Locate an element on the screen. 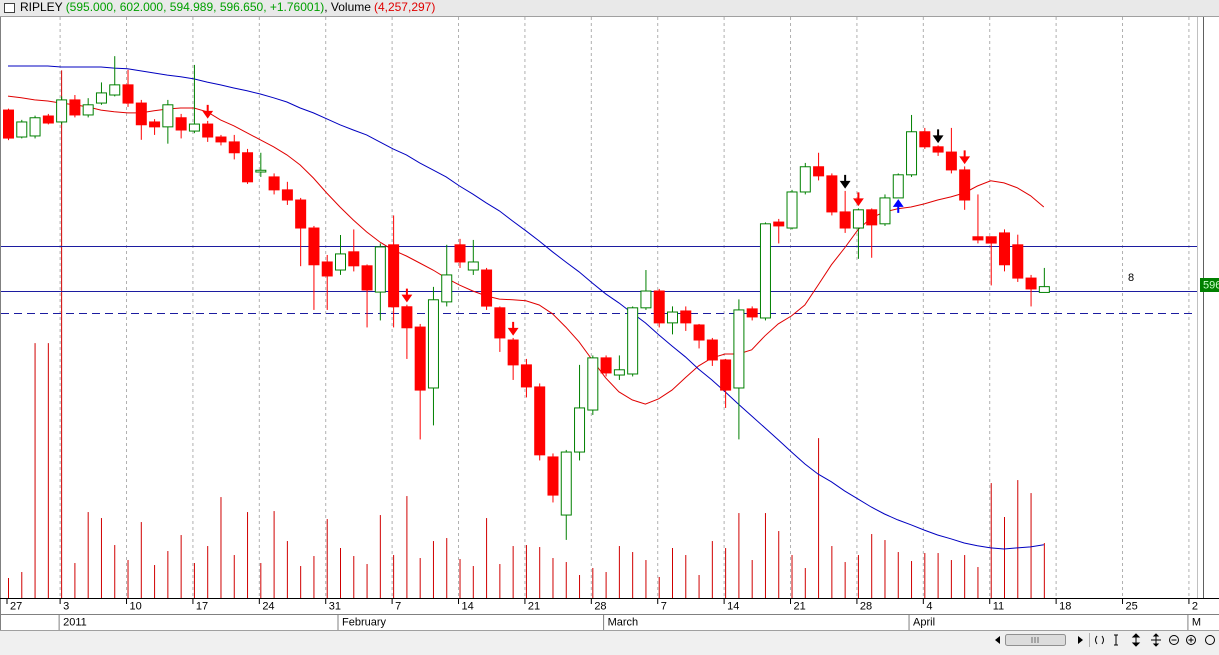  tool-cursor is located at coordinates (1116, 640).